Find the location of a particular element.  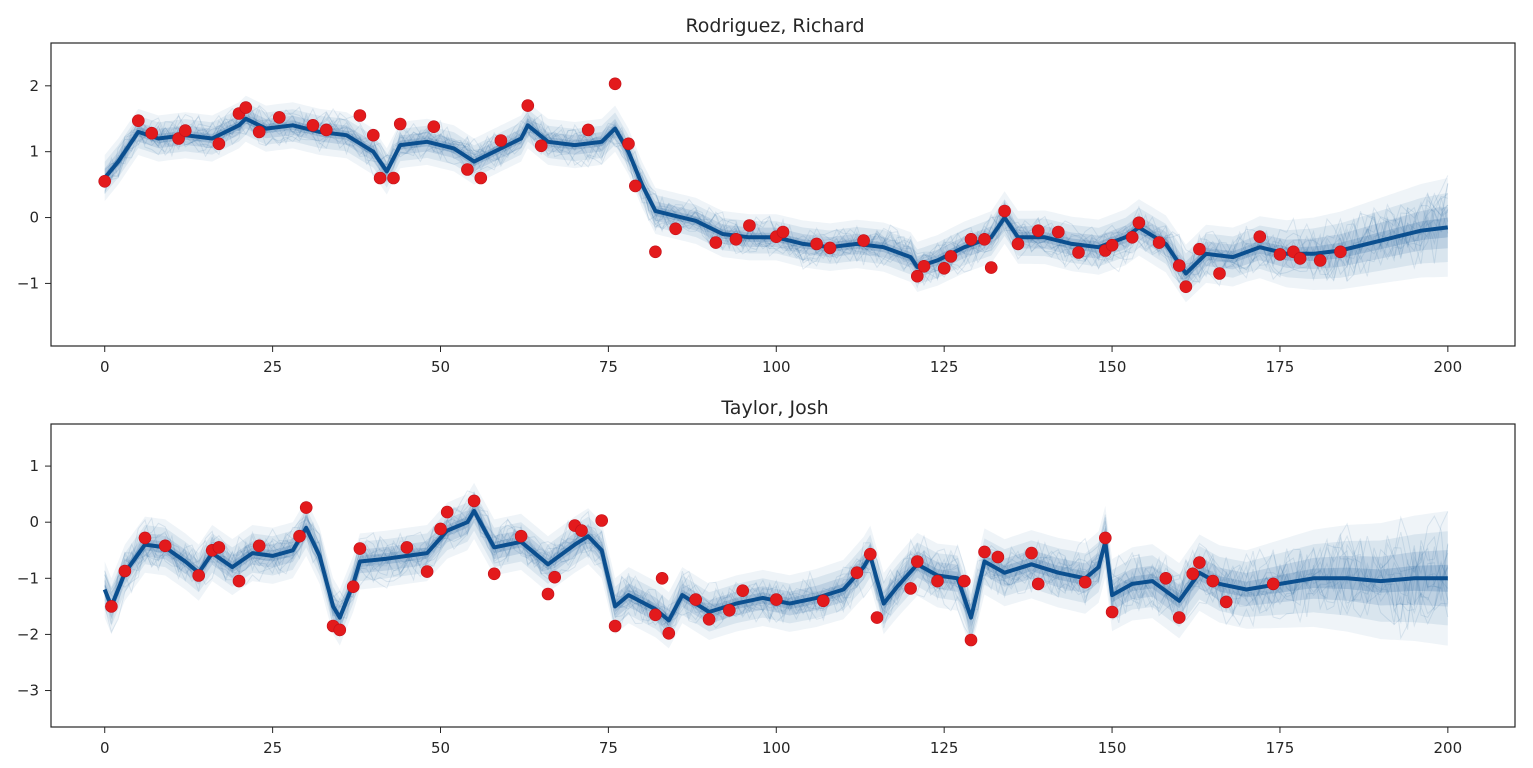

x-tick-label: 150 is located at coordinates (1112, 367).